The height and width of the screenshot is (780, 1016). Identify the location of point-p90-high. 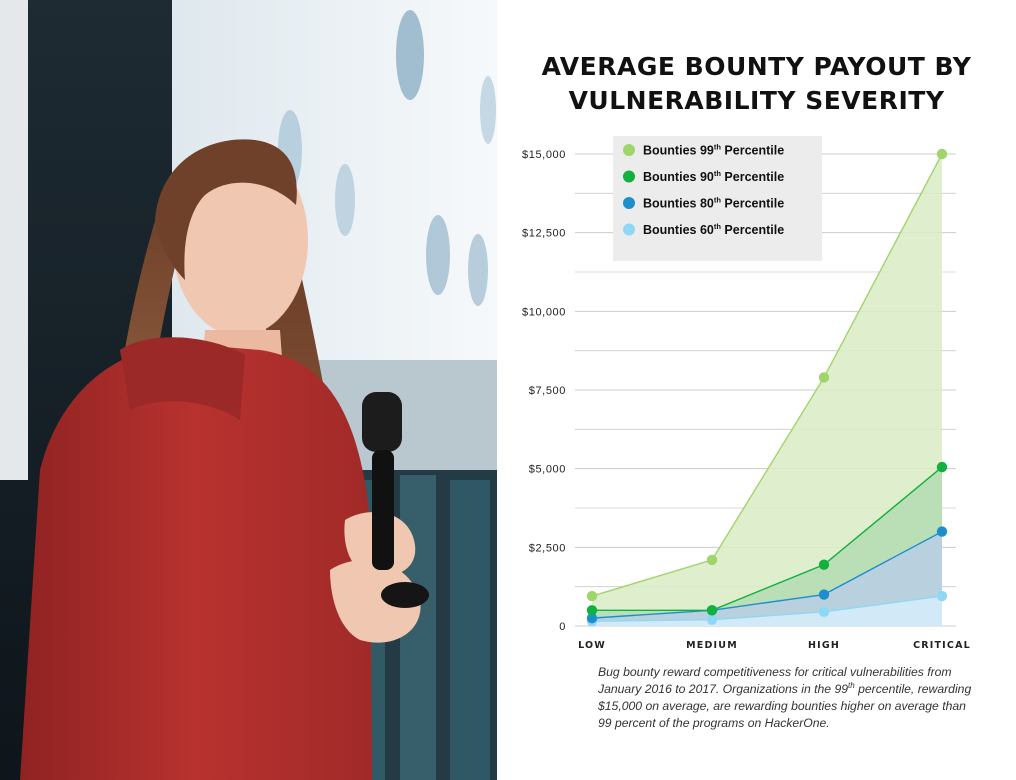
(824, 564).